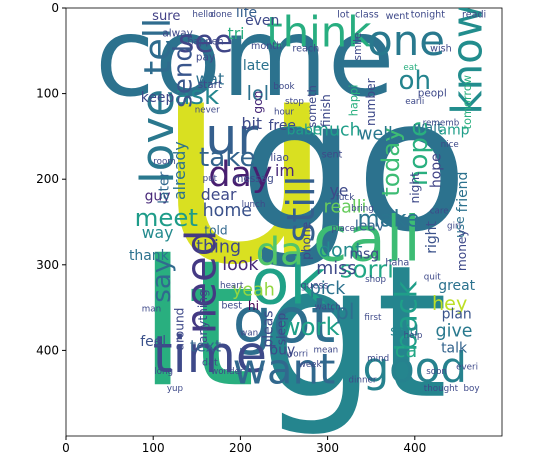  I want to click on word-today: today, so click(390, 161).